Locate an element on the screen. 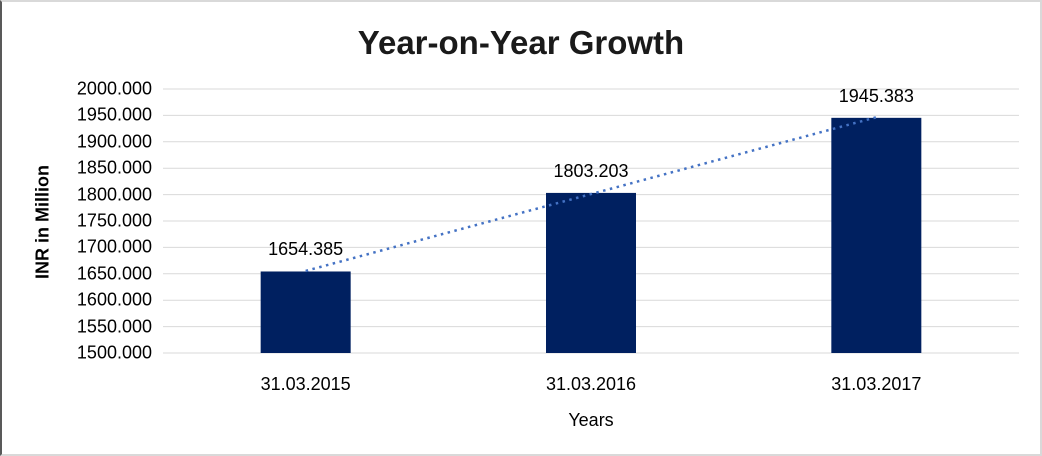  y-tick-label: 1500.000 is located at coordinates (114, 352).